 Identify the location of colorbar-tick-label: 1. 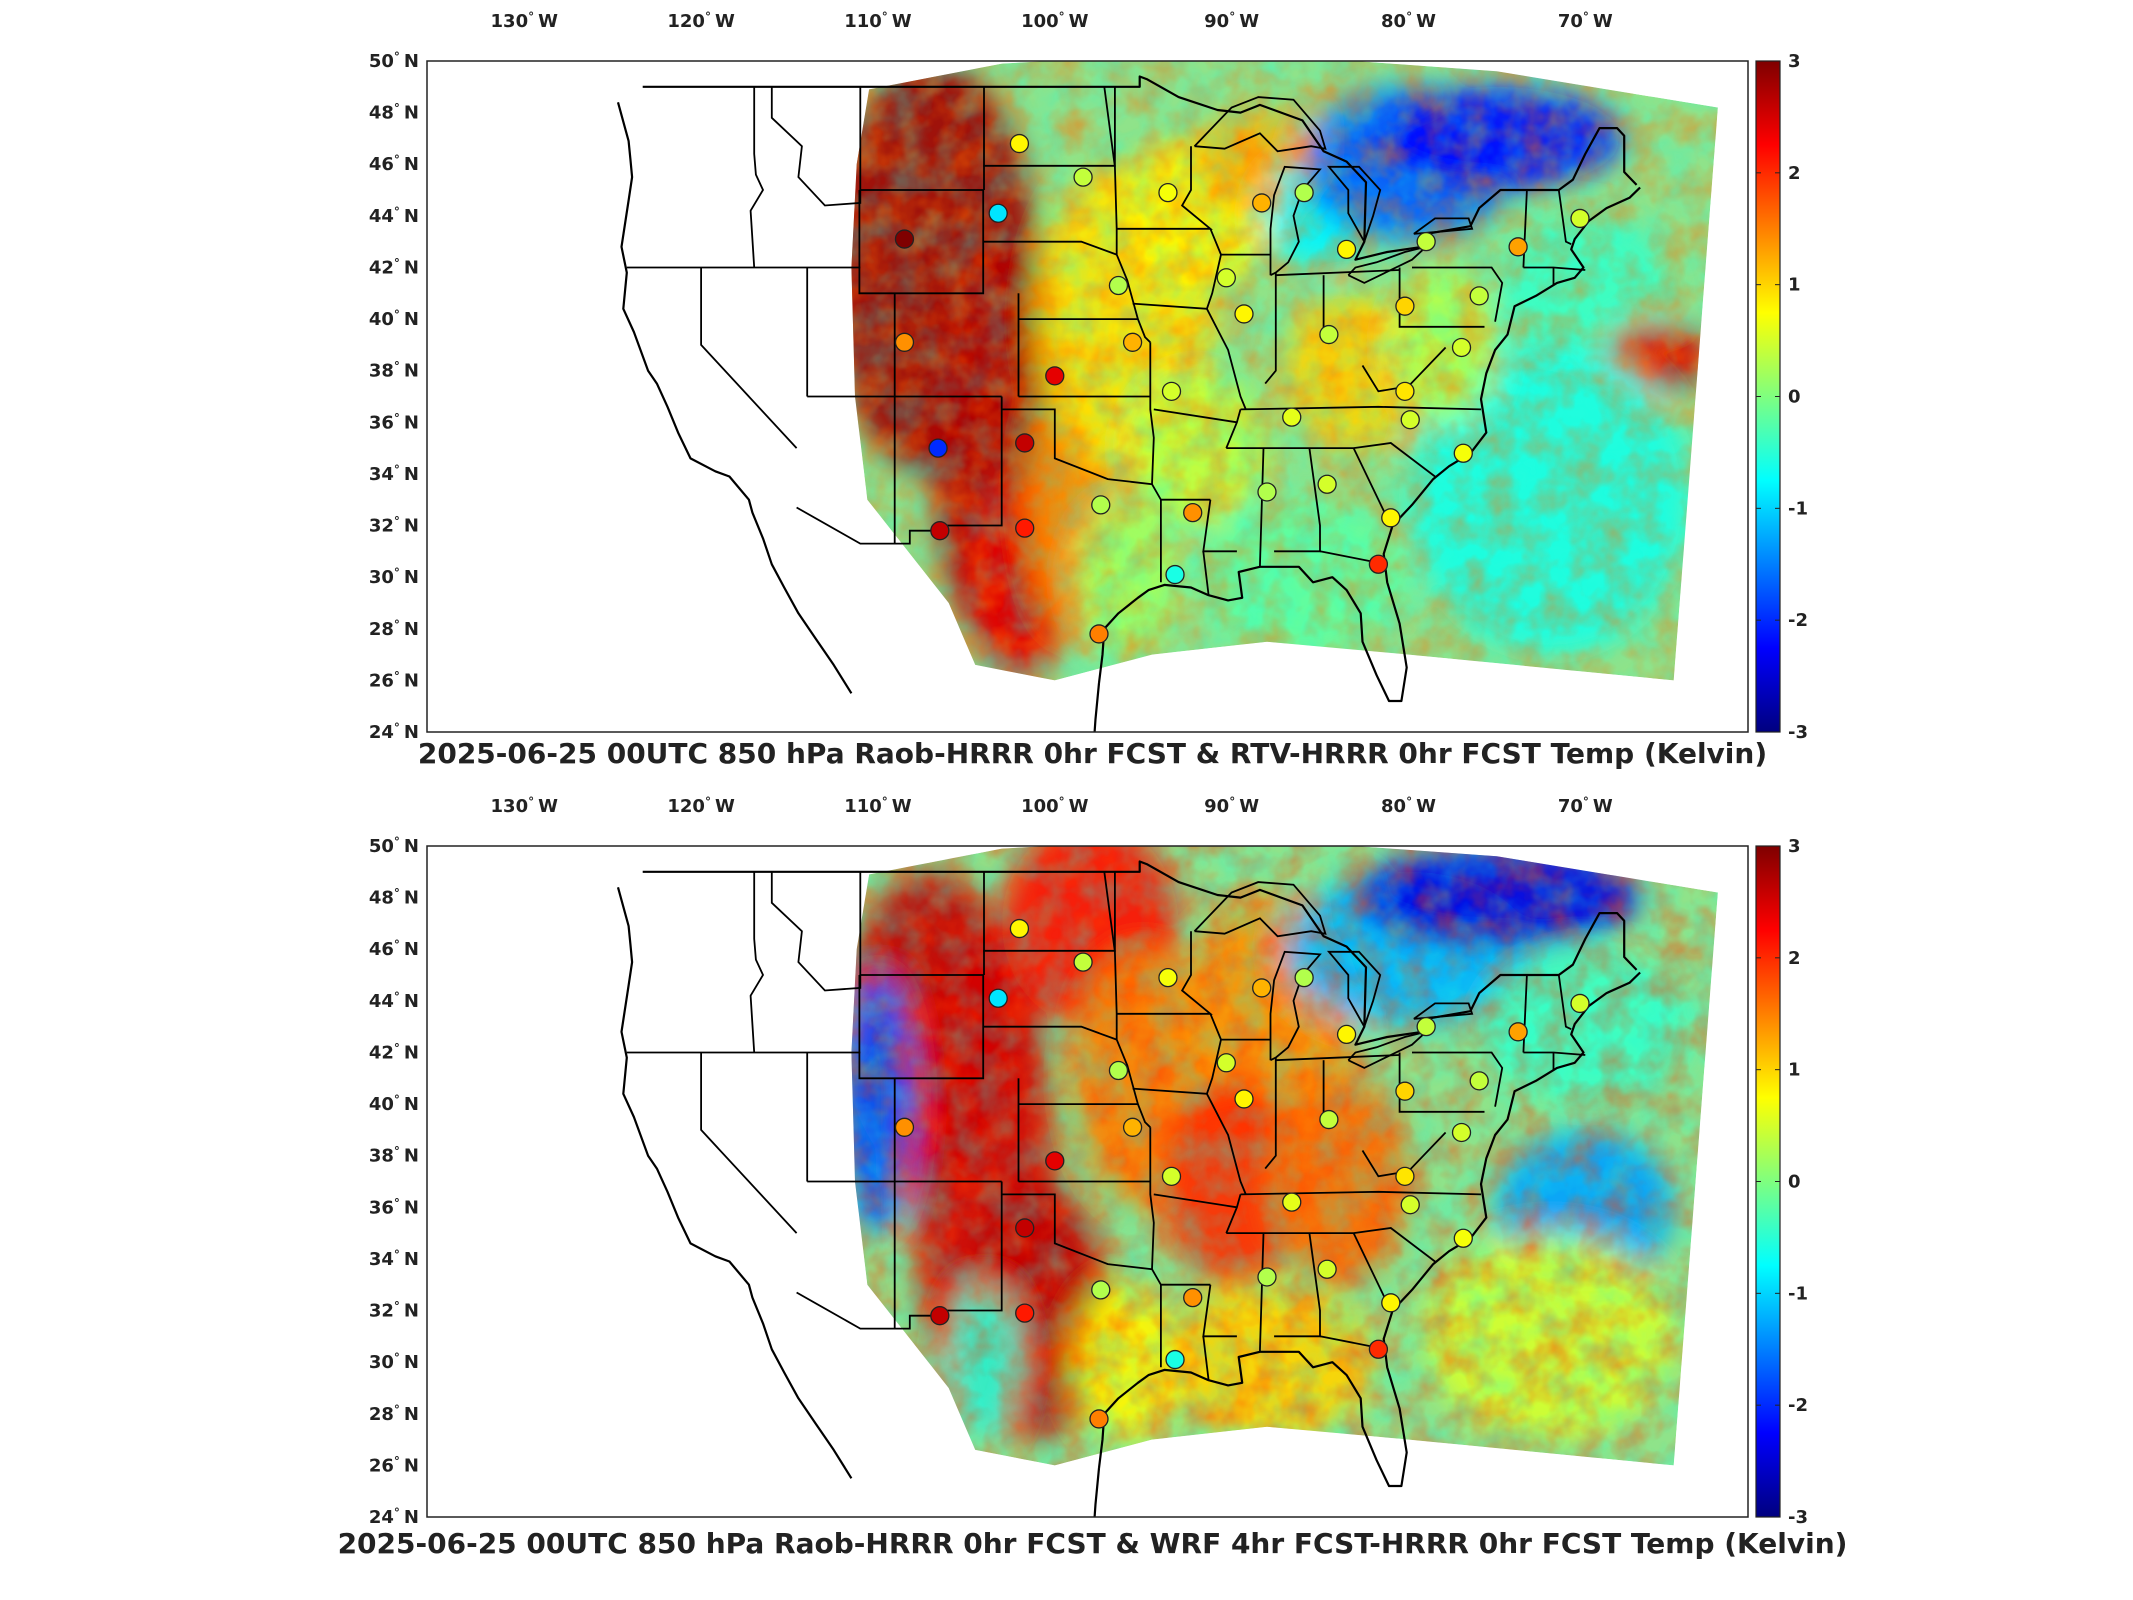
(1794, 285).